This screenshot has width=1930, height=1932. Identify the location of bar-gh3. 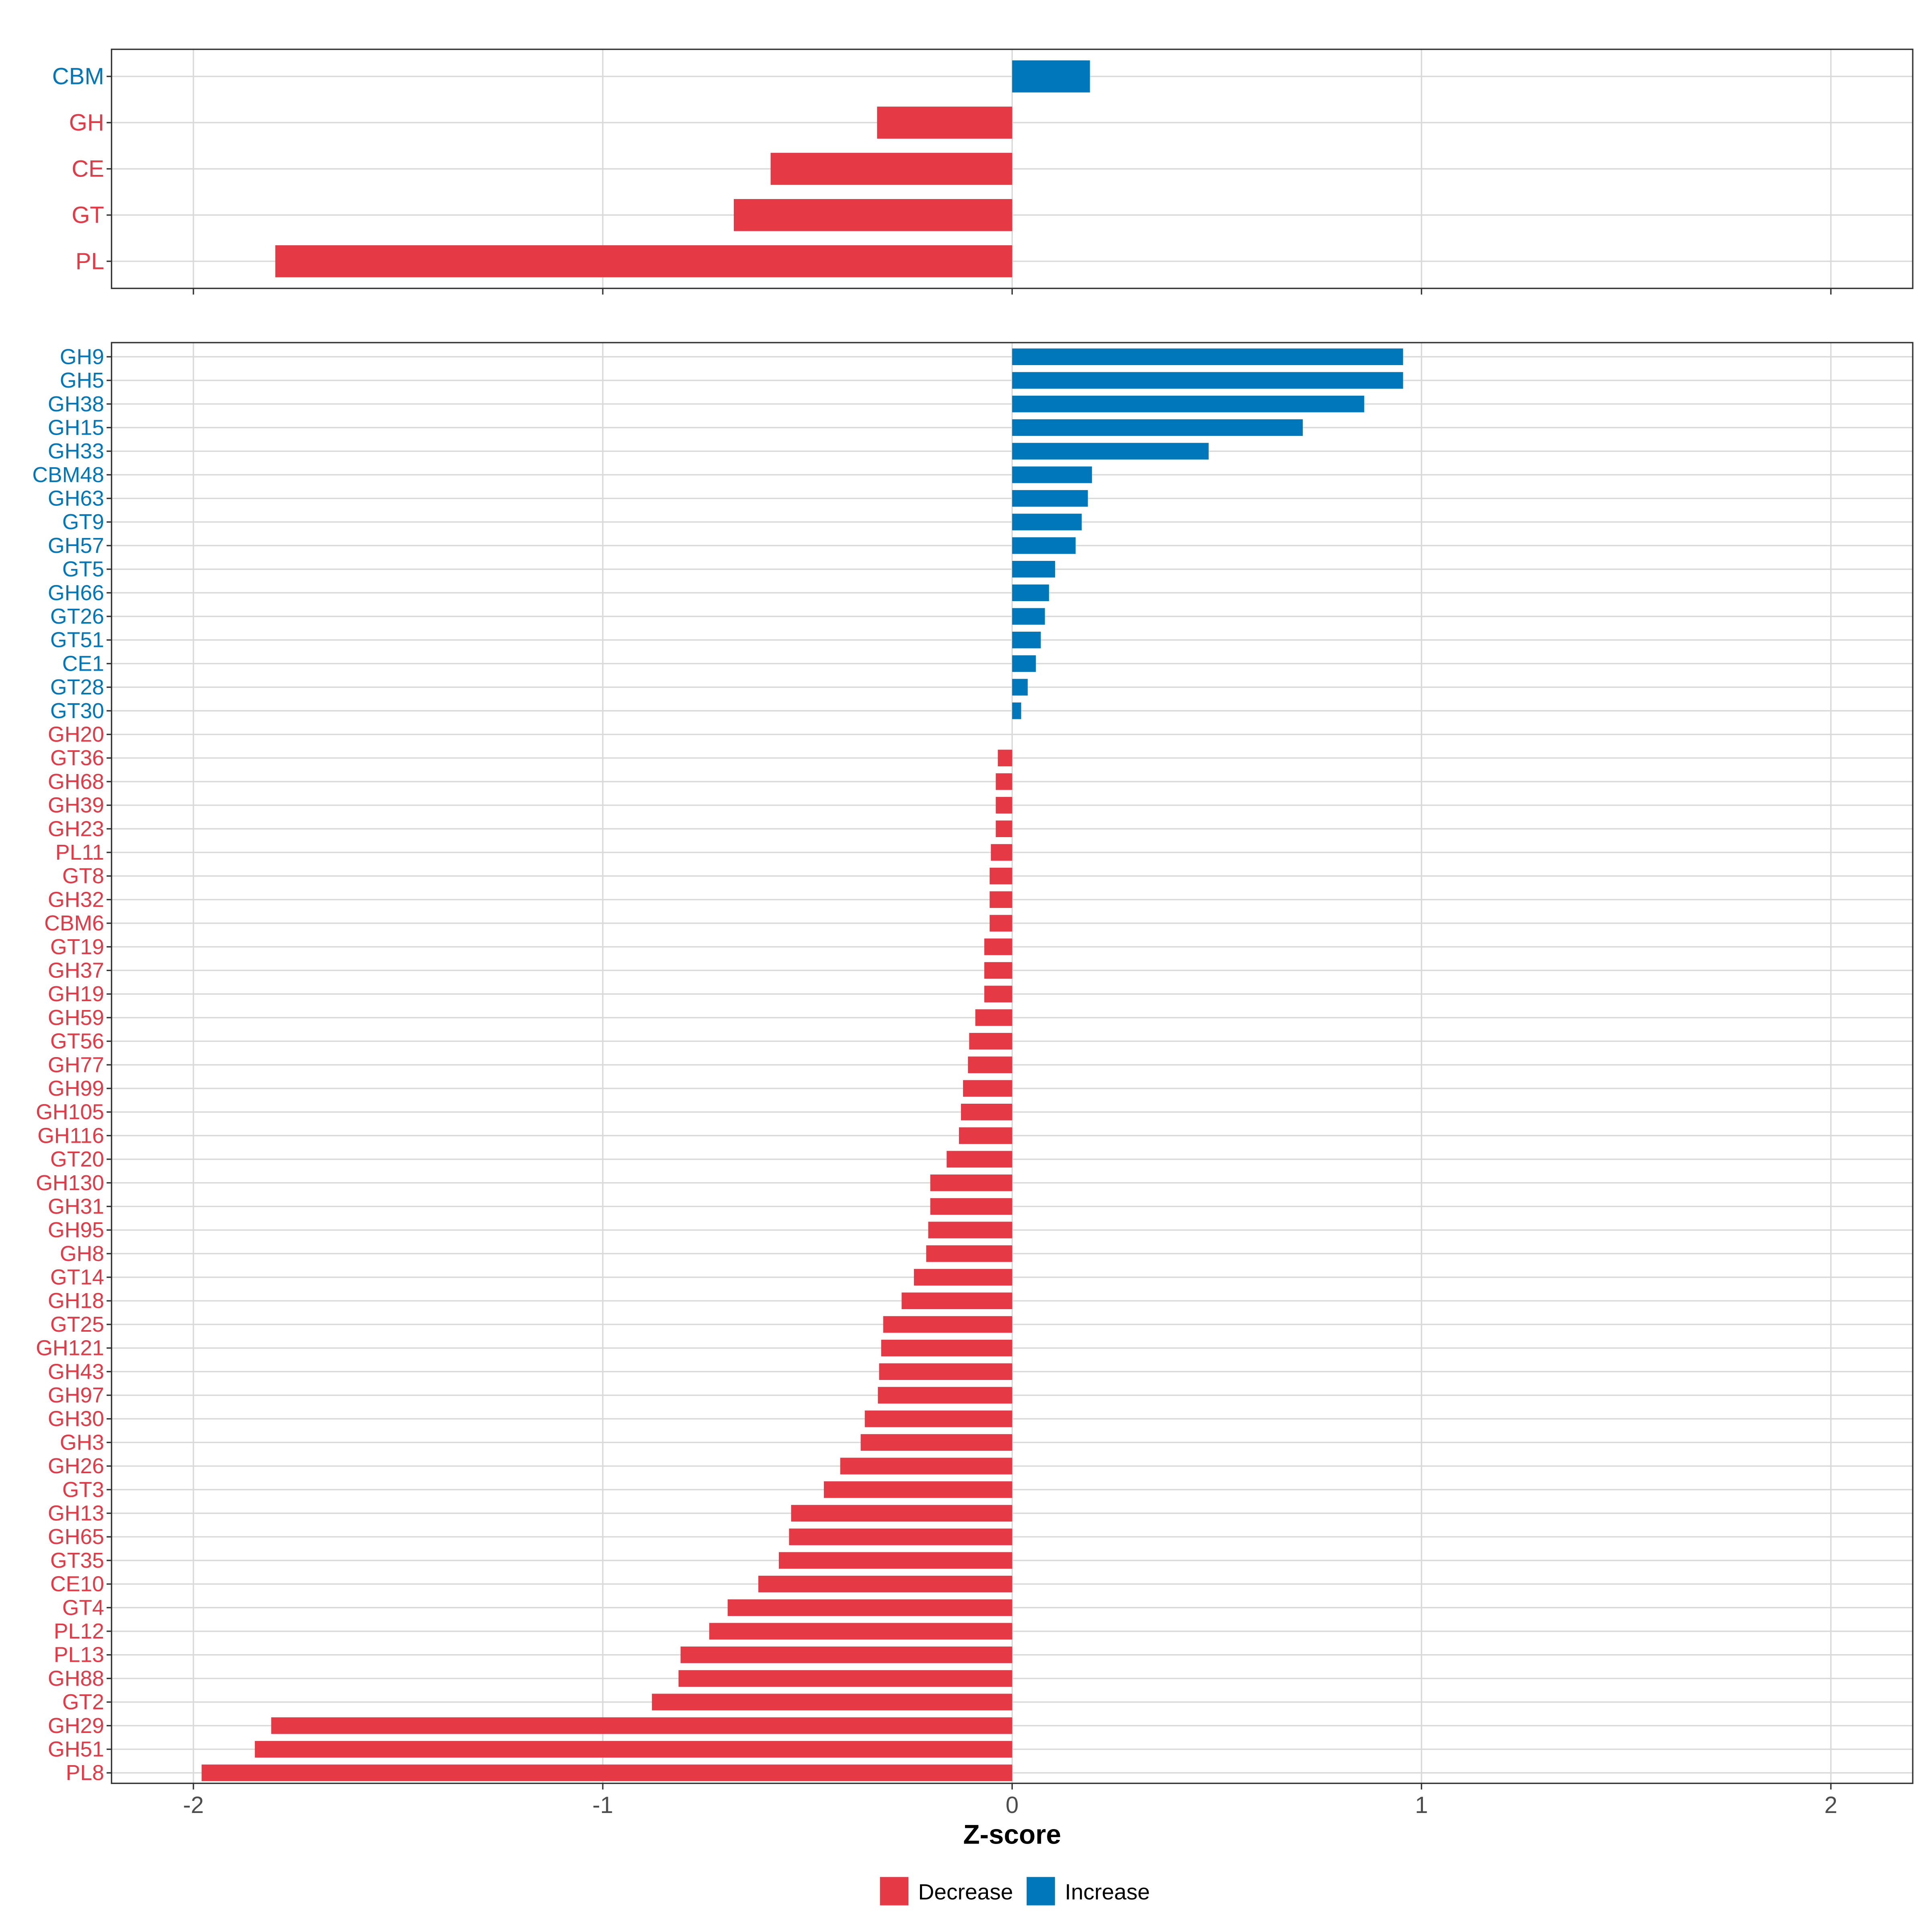
(937, 1442).